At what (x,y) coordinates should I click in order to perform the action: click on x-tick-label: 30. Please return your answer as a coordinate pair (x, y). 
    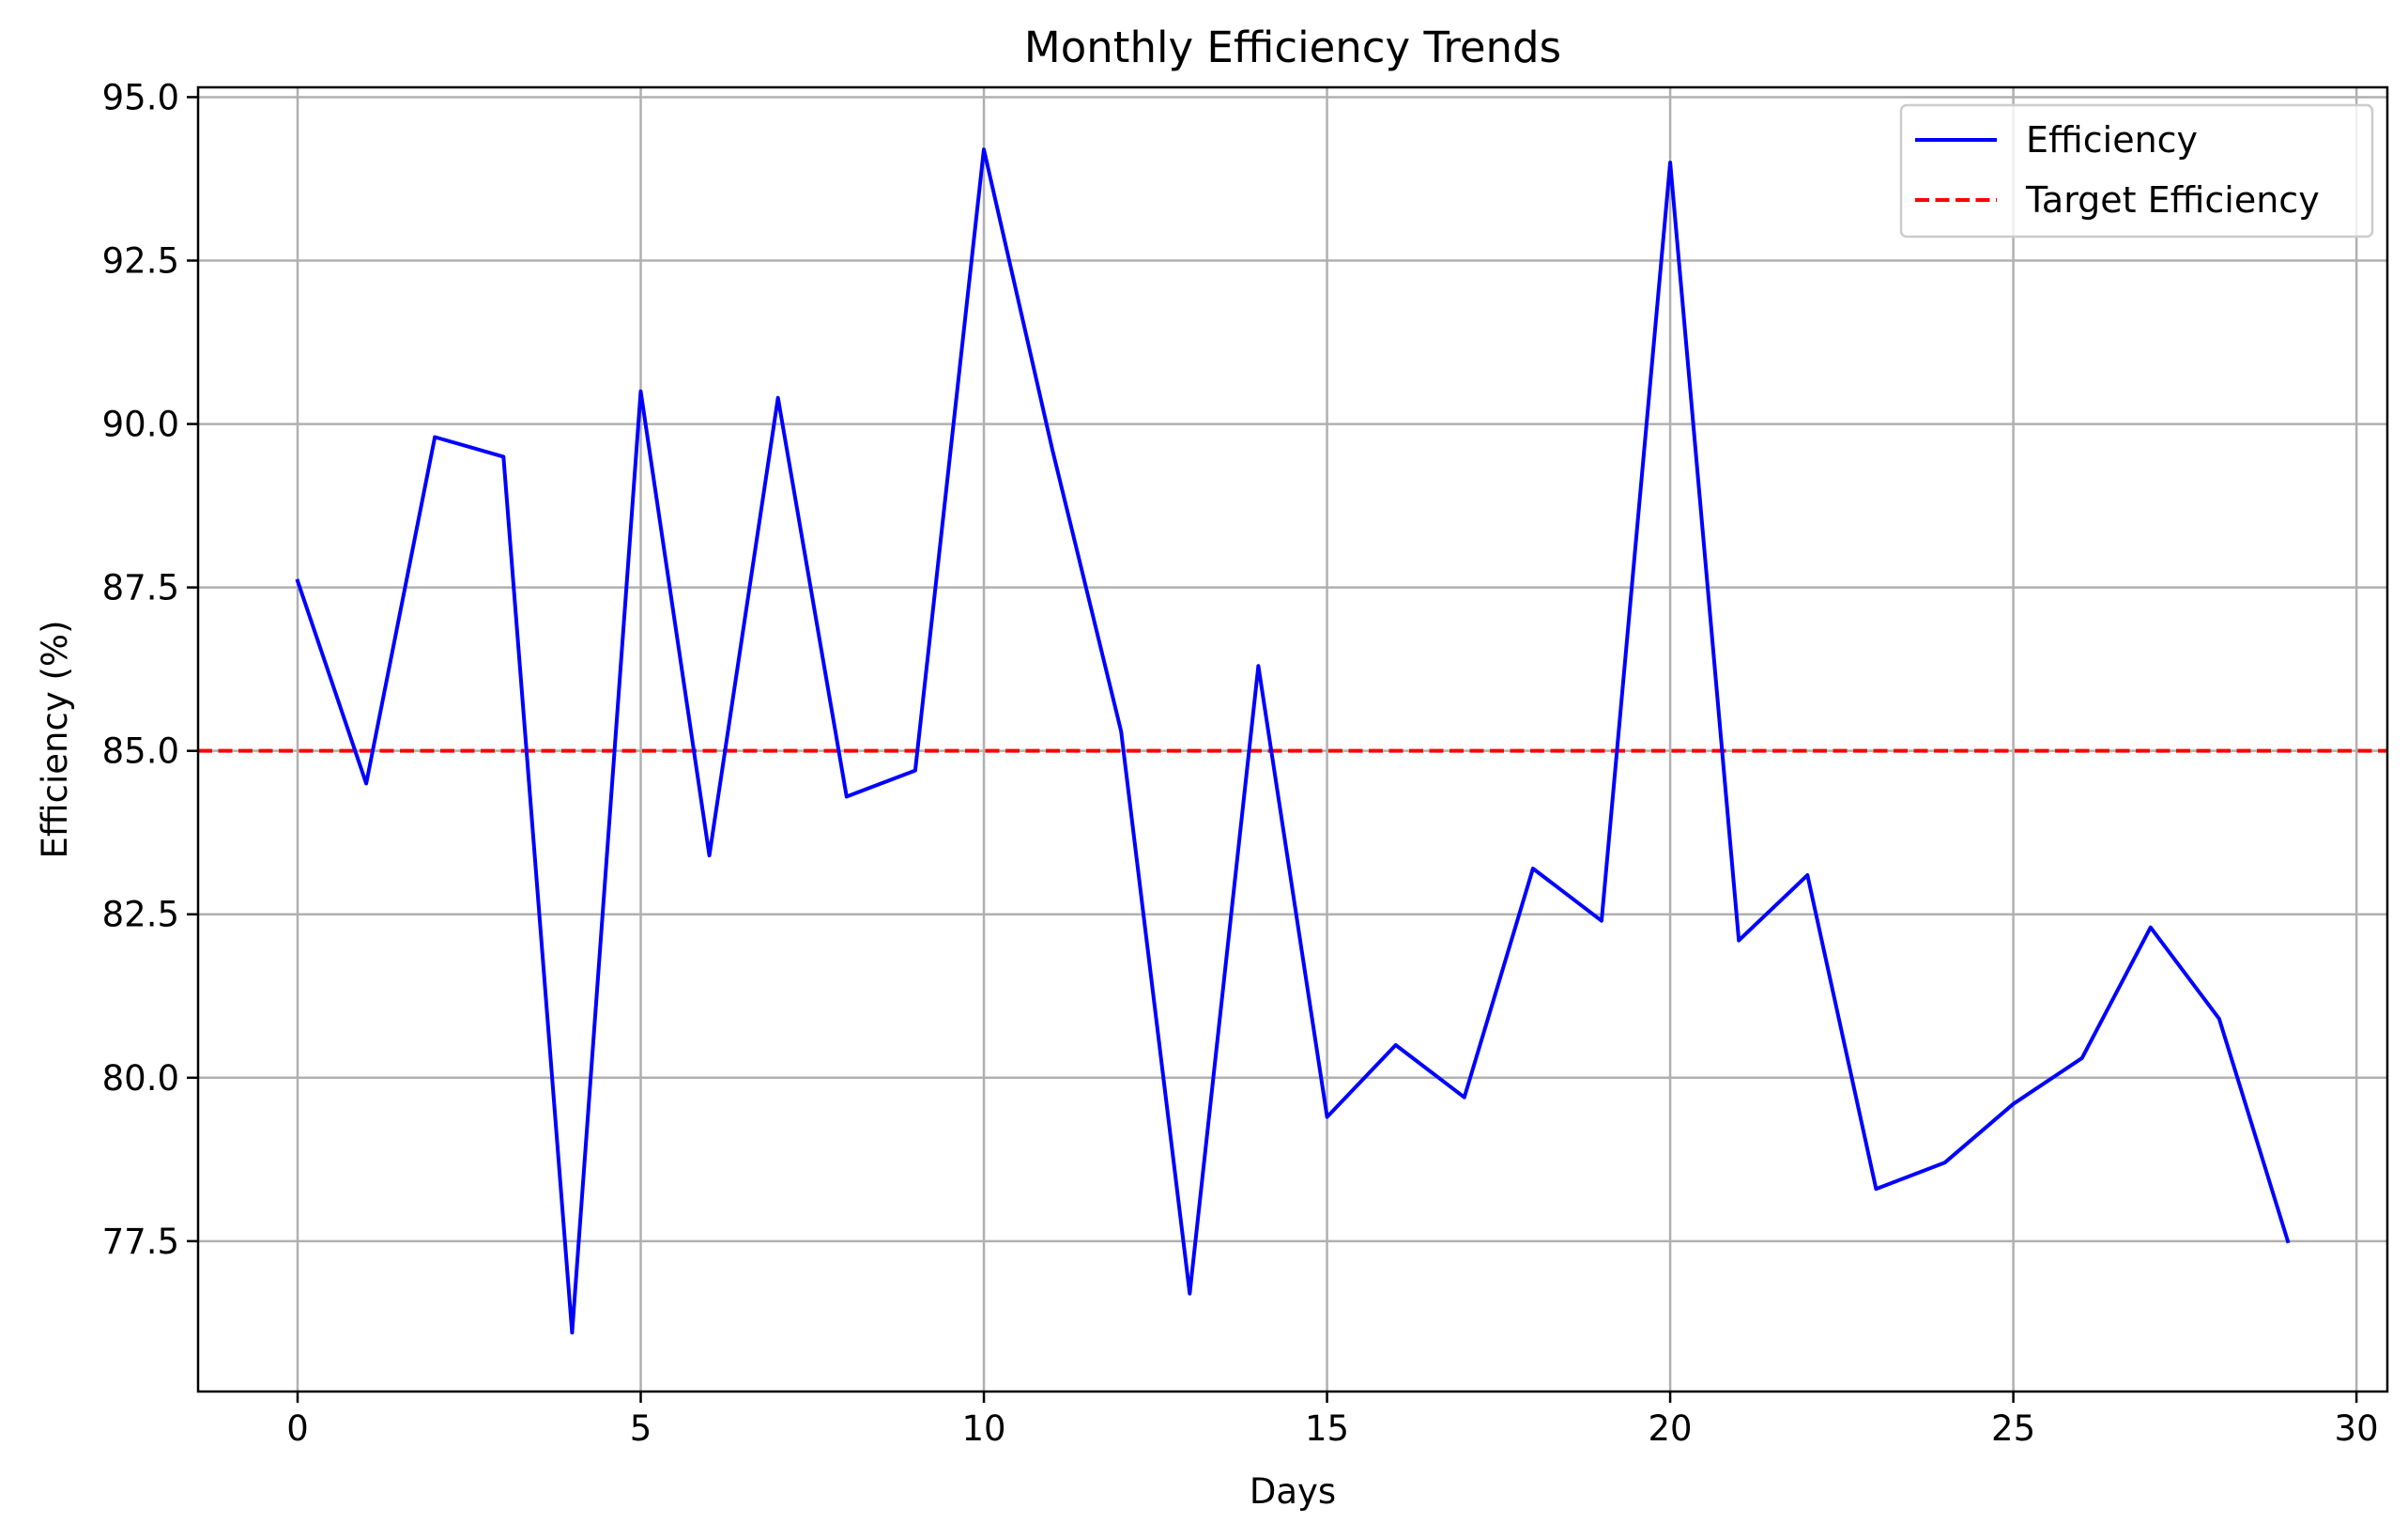
    Looking at the image, I should click on (2357, 1428).